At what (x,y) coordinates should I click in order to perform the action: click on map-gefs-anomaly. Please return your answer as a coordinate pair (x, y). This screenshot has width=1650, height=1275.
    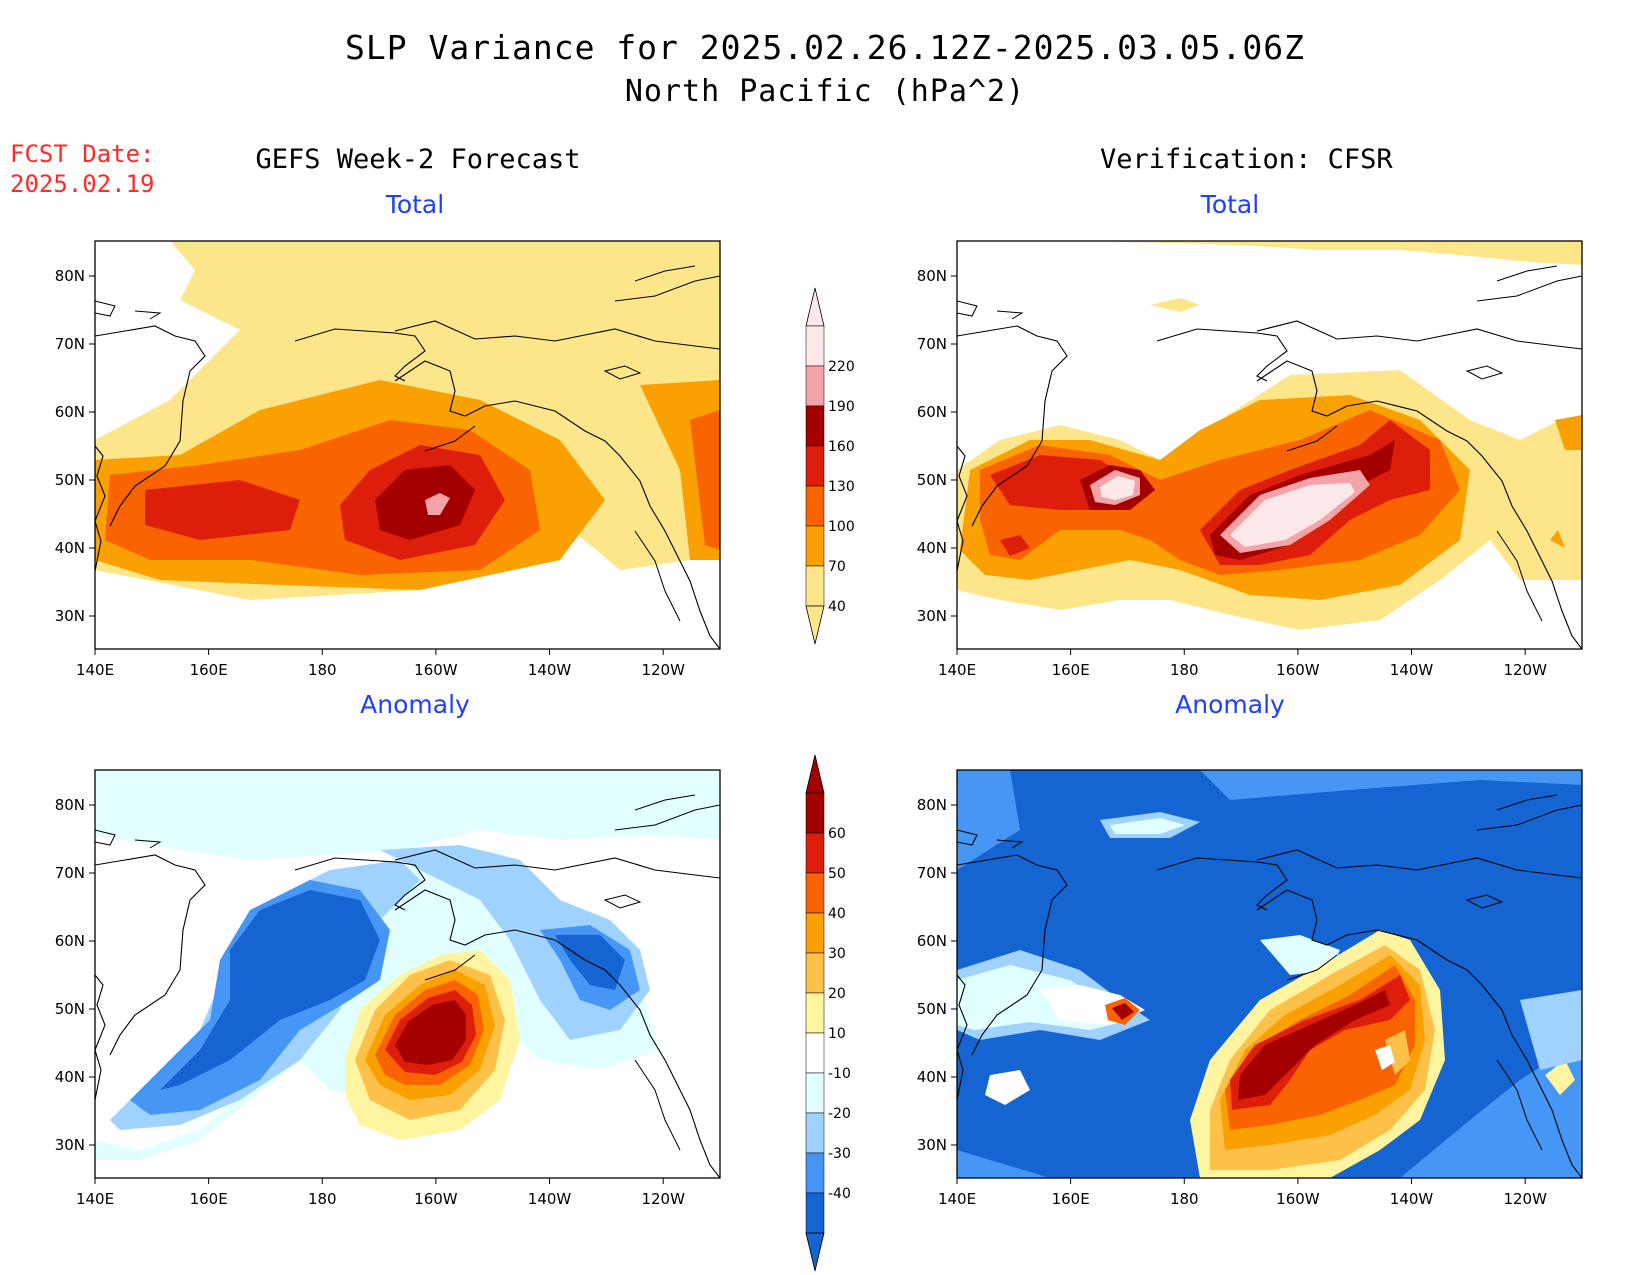
    Looking at the image, I should click on (407, 974).